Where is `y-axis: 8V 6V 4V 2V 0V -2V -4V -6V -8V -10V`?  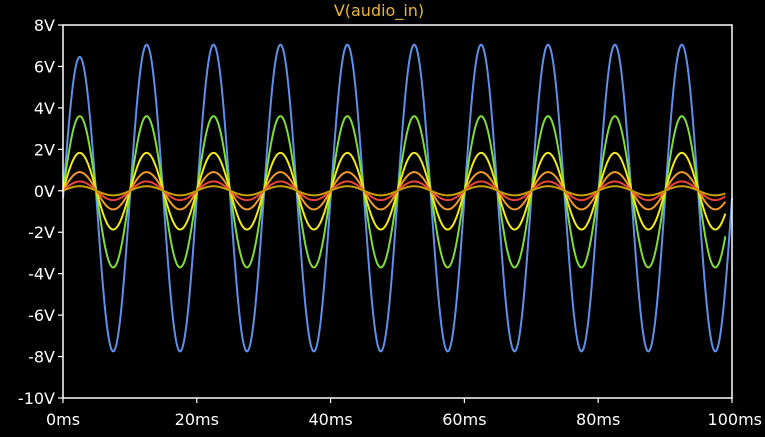 y-axis: 8V 6V 4V 2V 0V -2V -4V -6V -8V -10V is located at coordinates (40, 212).